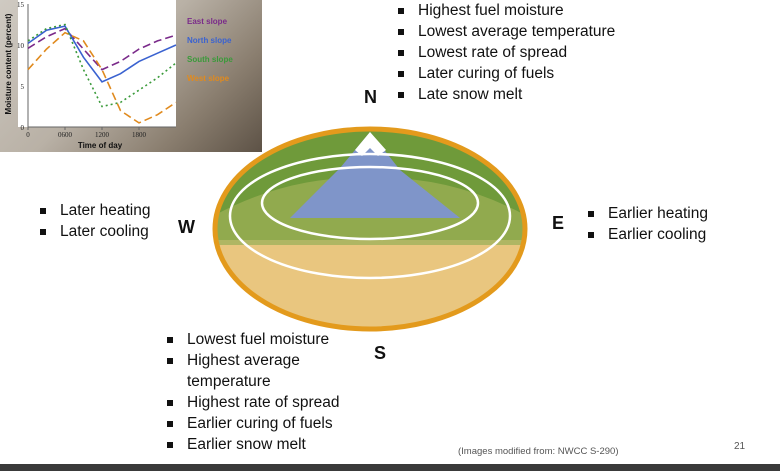 The image size is (780, 471). What do you see at coordinates (207, 21) in the screenshot?
I see `legend-label: East slope` at bounding box center [207, 21].